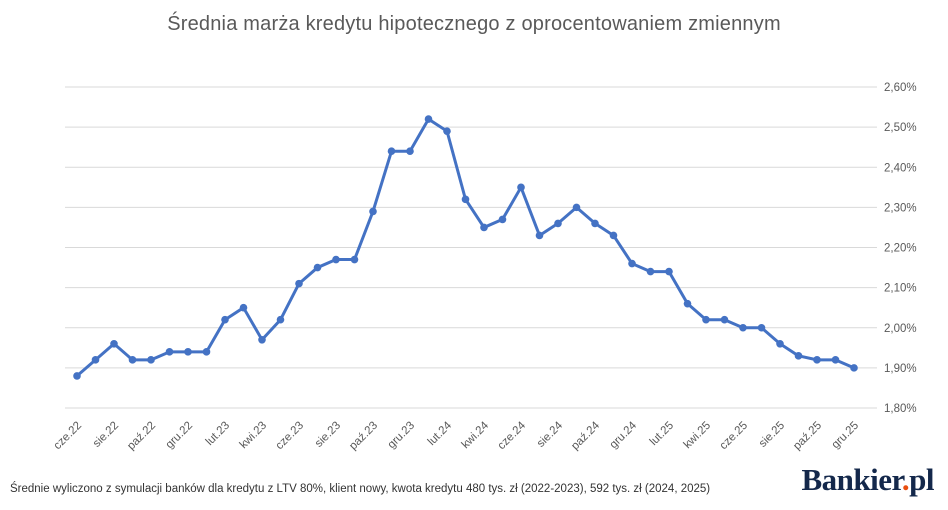 This screenshot has height=510, width=948. I want to click on x-axis-tick-label: sie.23, so click(328, 435).